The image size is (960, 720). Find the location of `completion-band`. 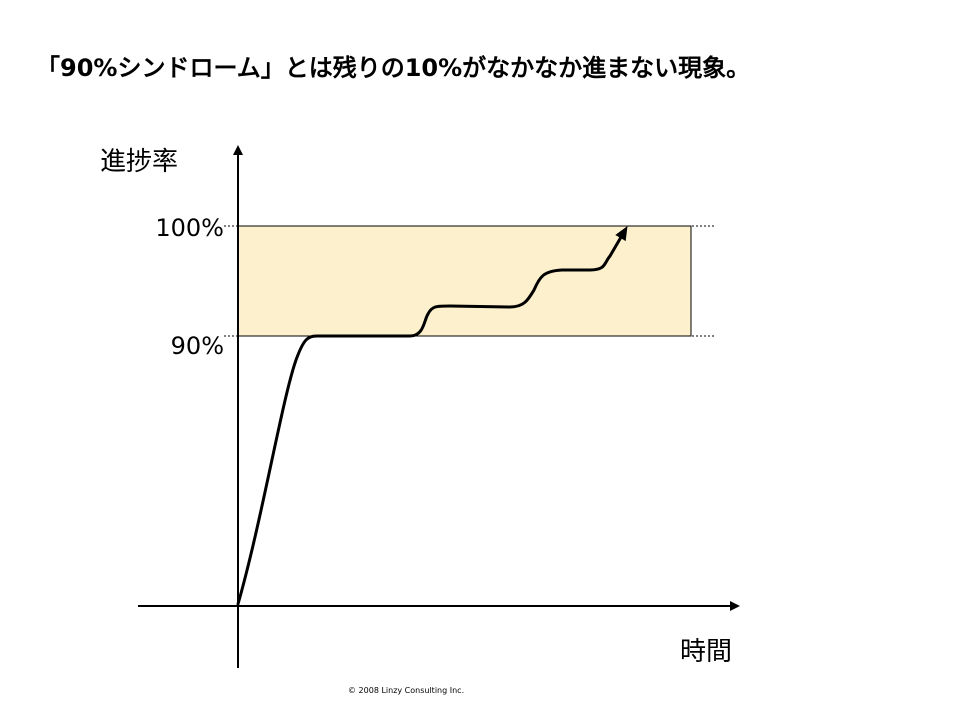

completion-band is located at coordinates (464, 281).